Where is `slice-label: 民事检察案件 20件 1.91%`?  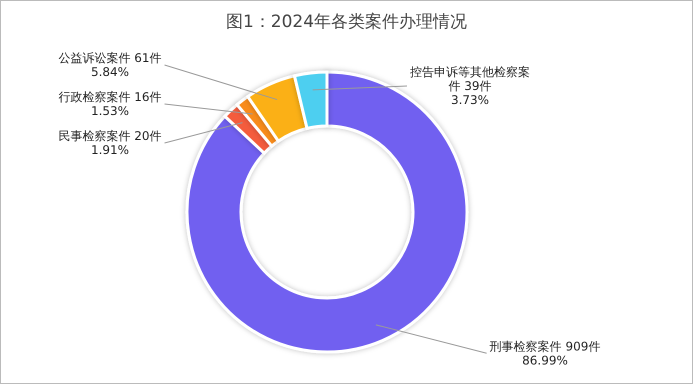
slice-label: 民事检察案件 20件 1.91% is located at coordinates (110, 143).